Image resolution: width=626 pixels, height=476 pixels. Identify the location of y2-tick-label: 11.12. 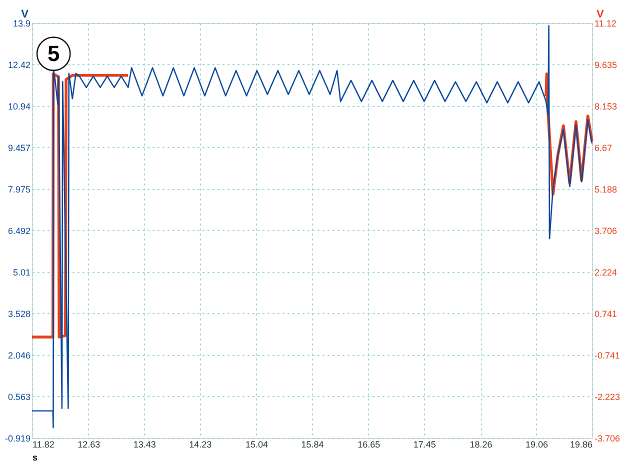
(605, 23).